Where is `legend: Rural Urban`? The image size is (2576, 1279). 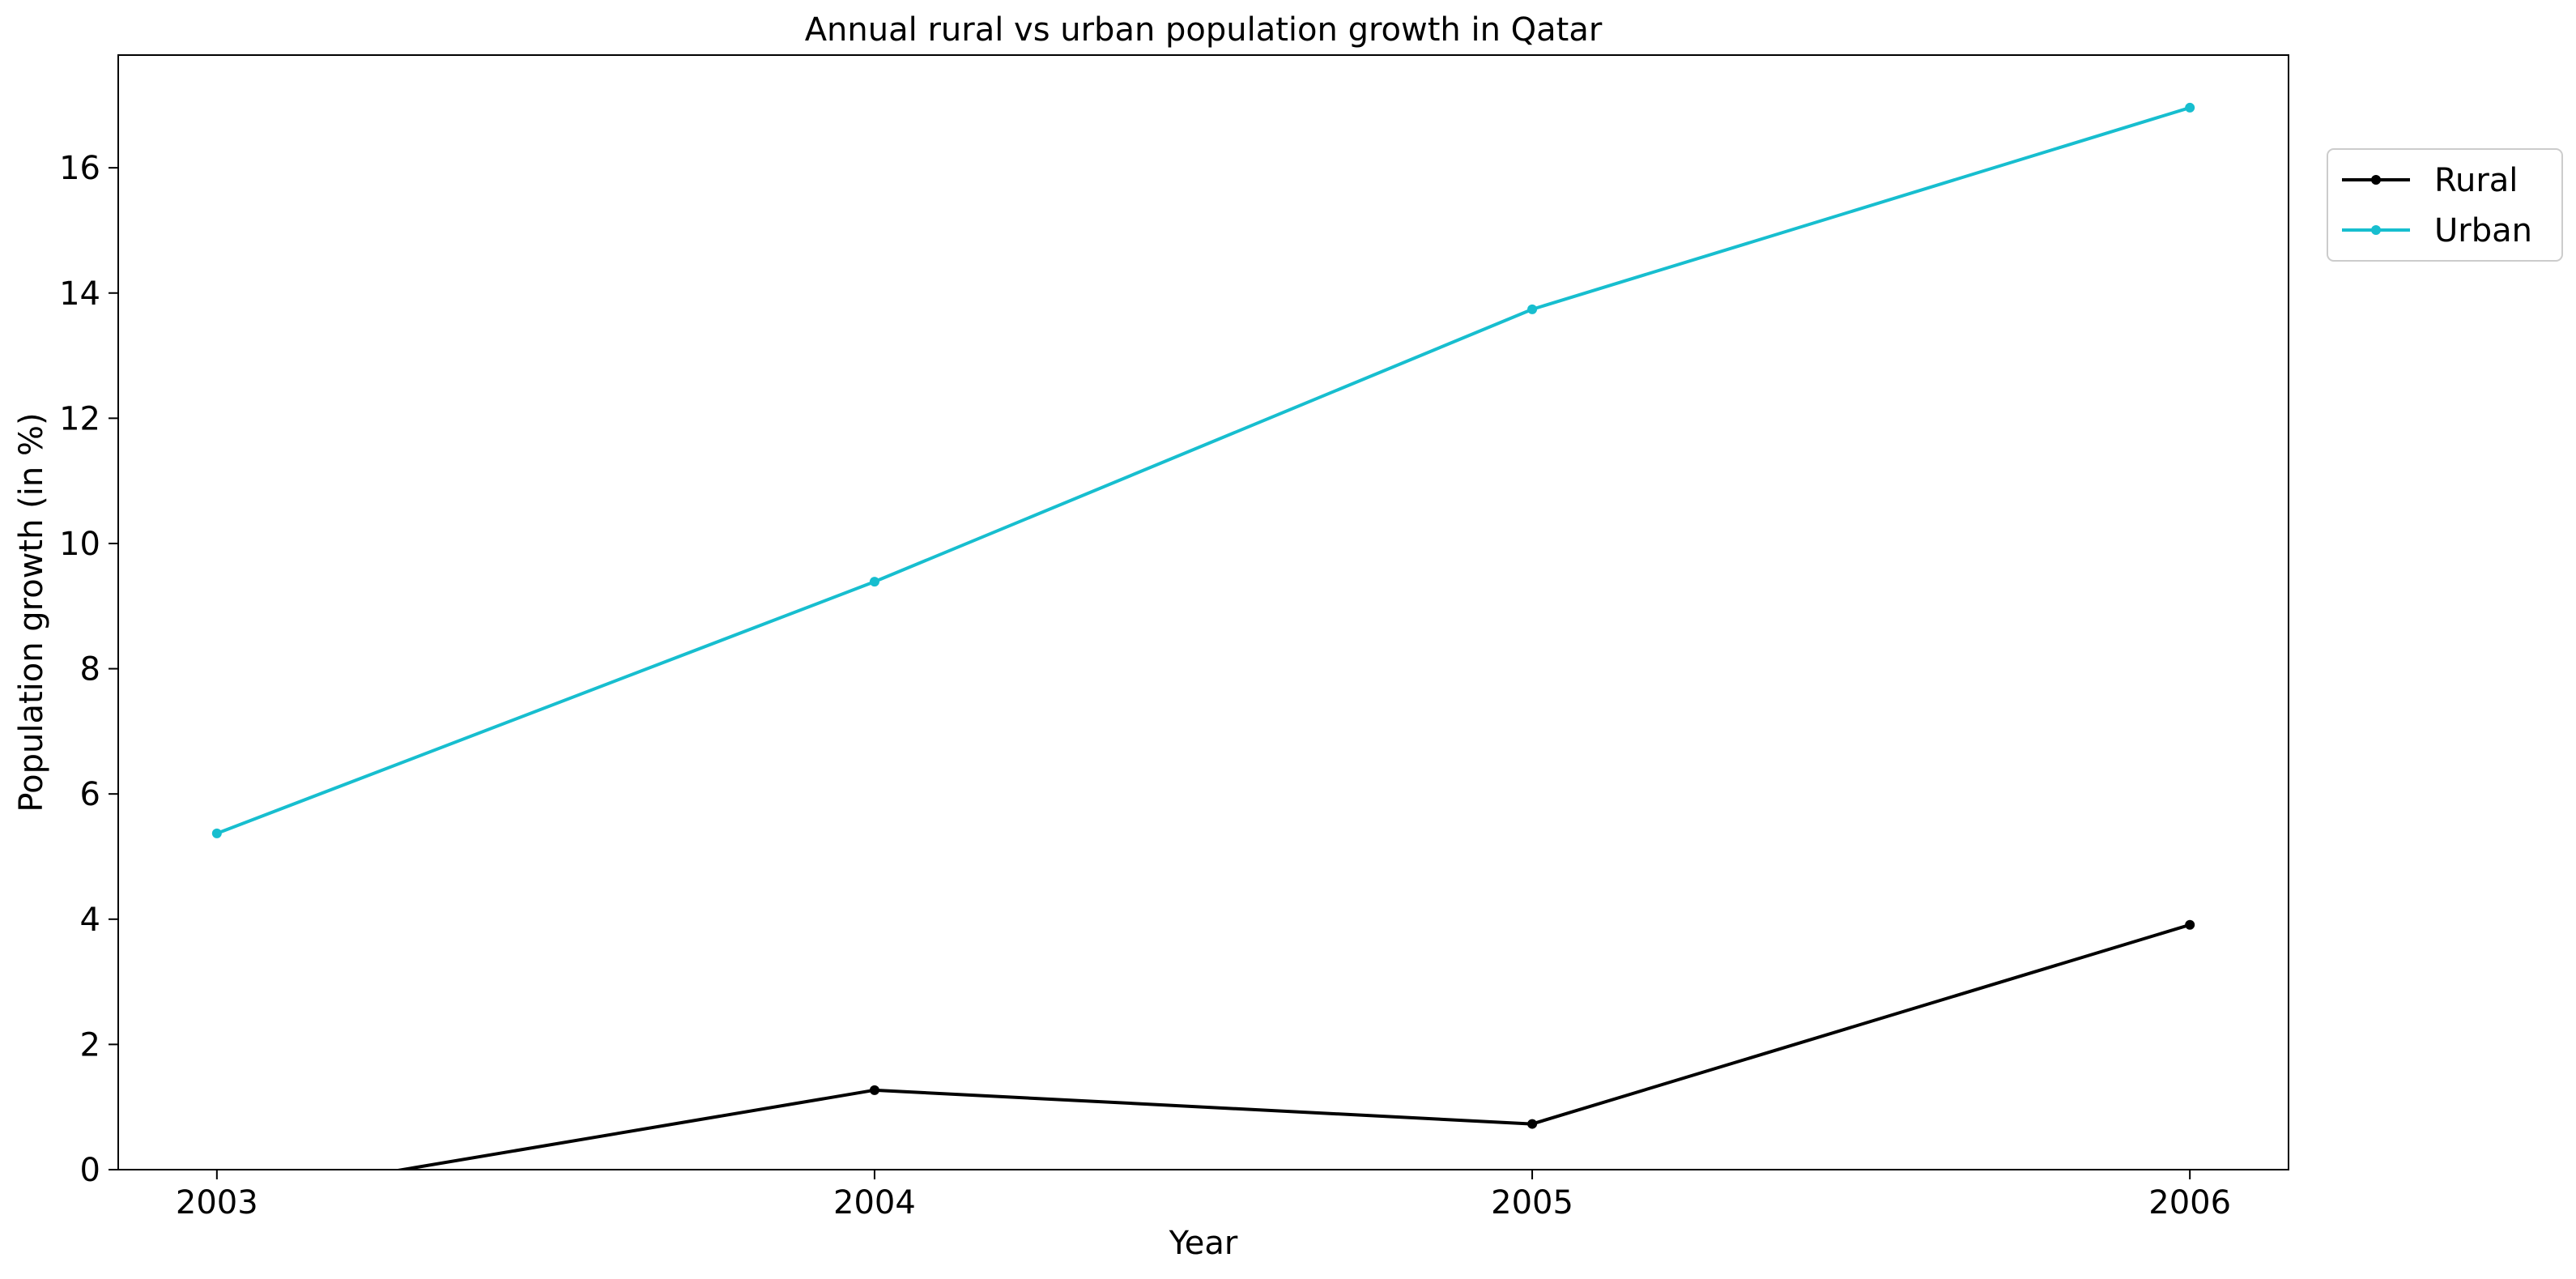 legend: Rural Urban is located at coordinates (2445, 205).